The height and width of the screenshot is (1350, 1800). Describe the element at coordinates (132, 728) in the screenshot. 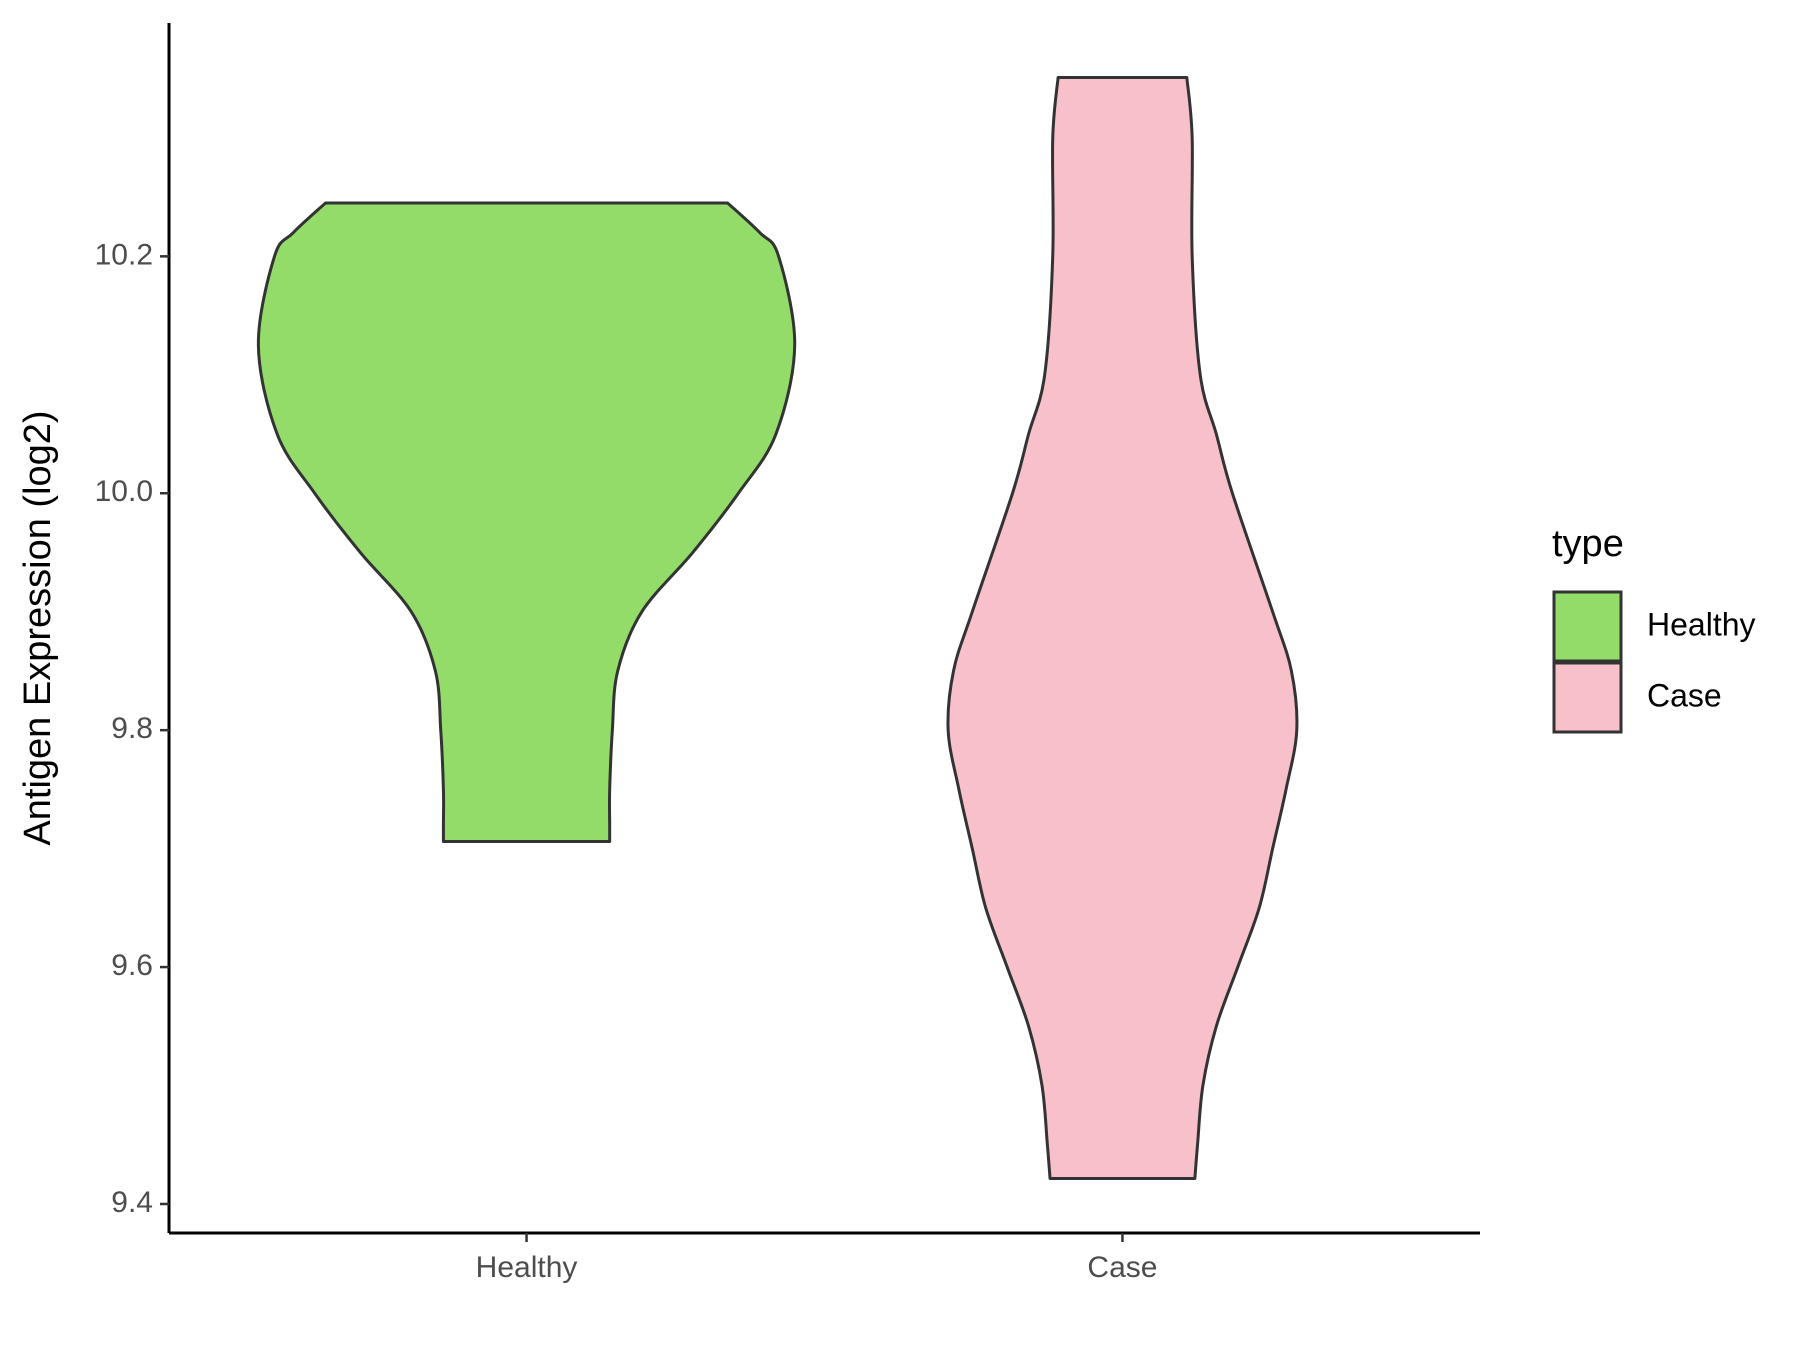

I see `y-tick-label: 9.8` at that location.